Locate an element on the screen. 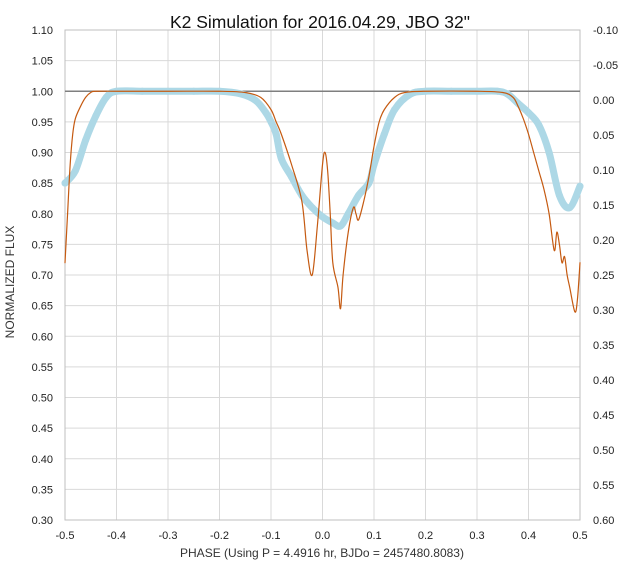 The image size is (618, 568). y2-tick-label-6: 0.30 is located at coordinates (603, 311).